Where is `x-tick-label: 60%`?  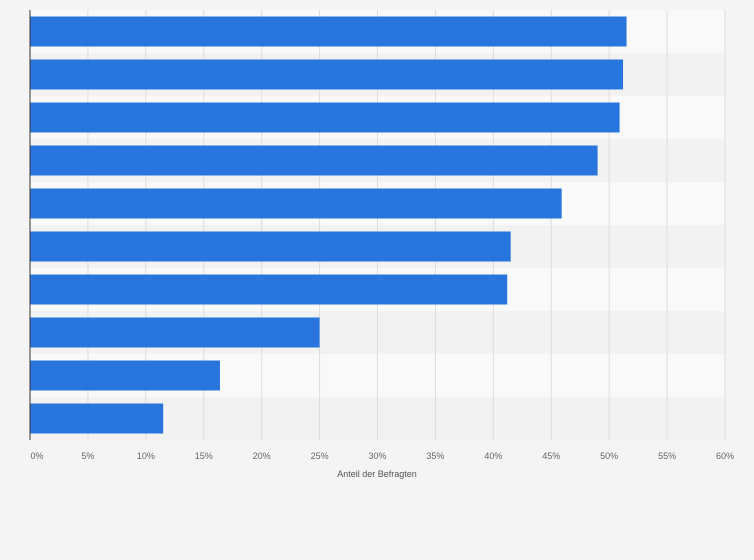 x-tick-label: 60% is located at coordinates (725, 456).